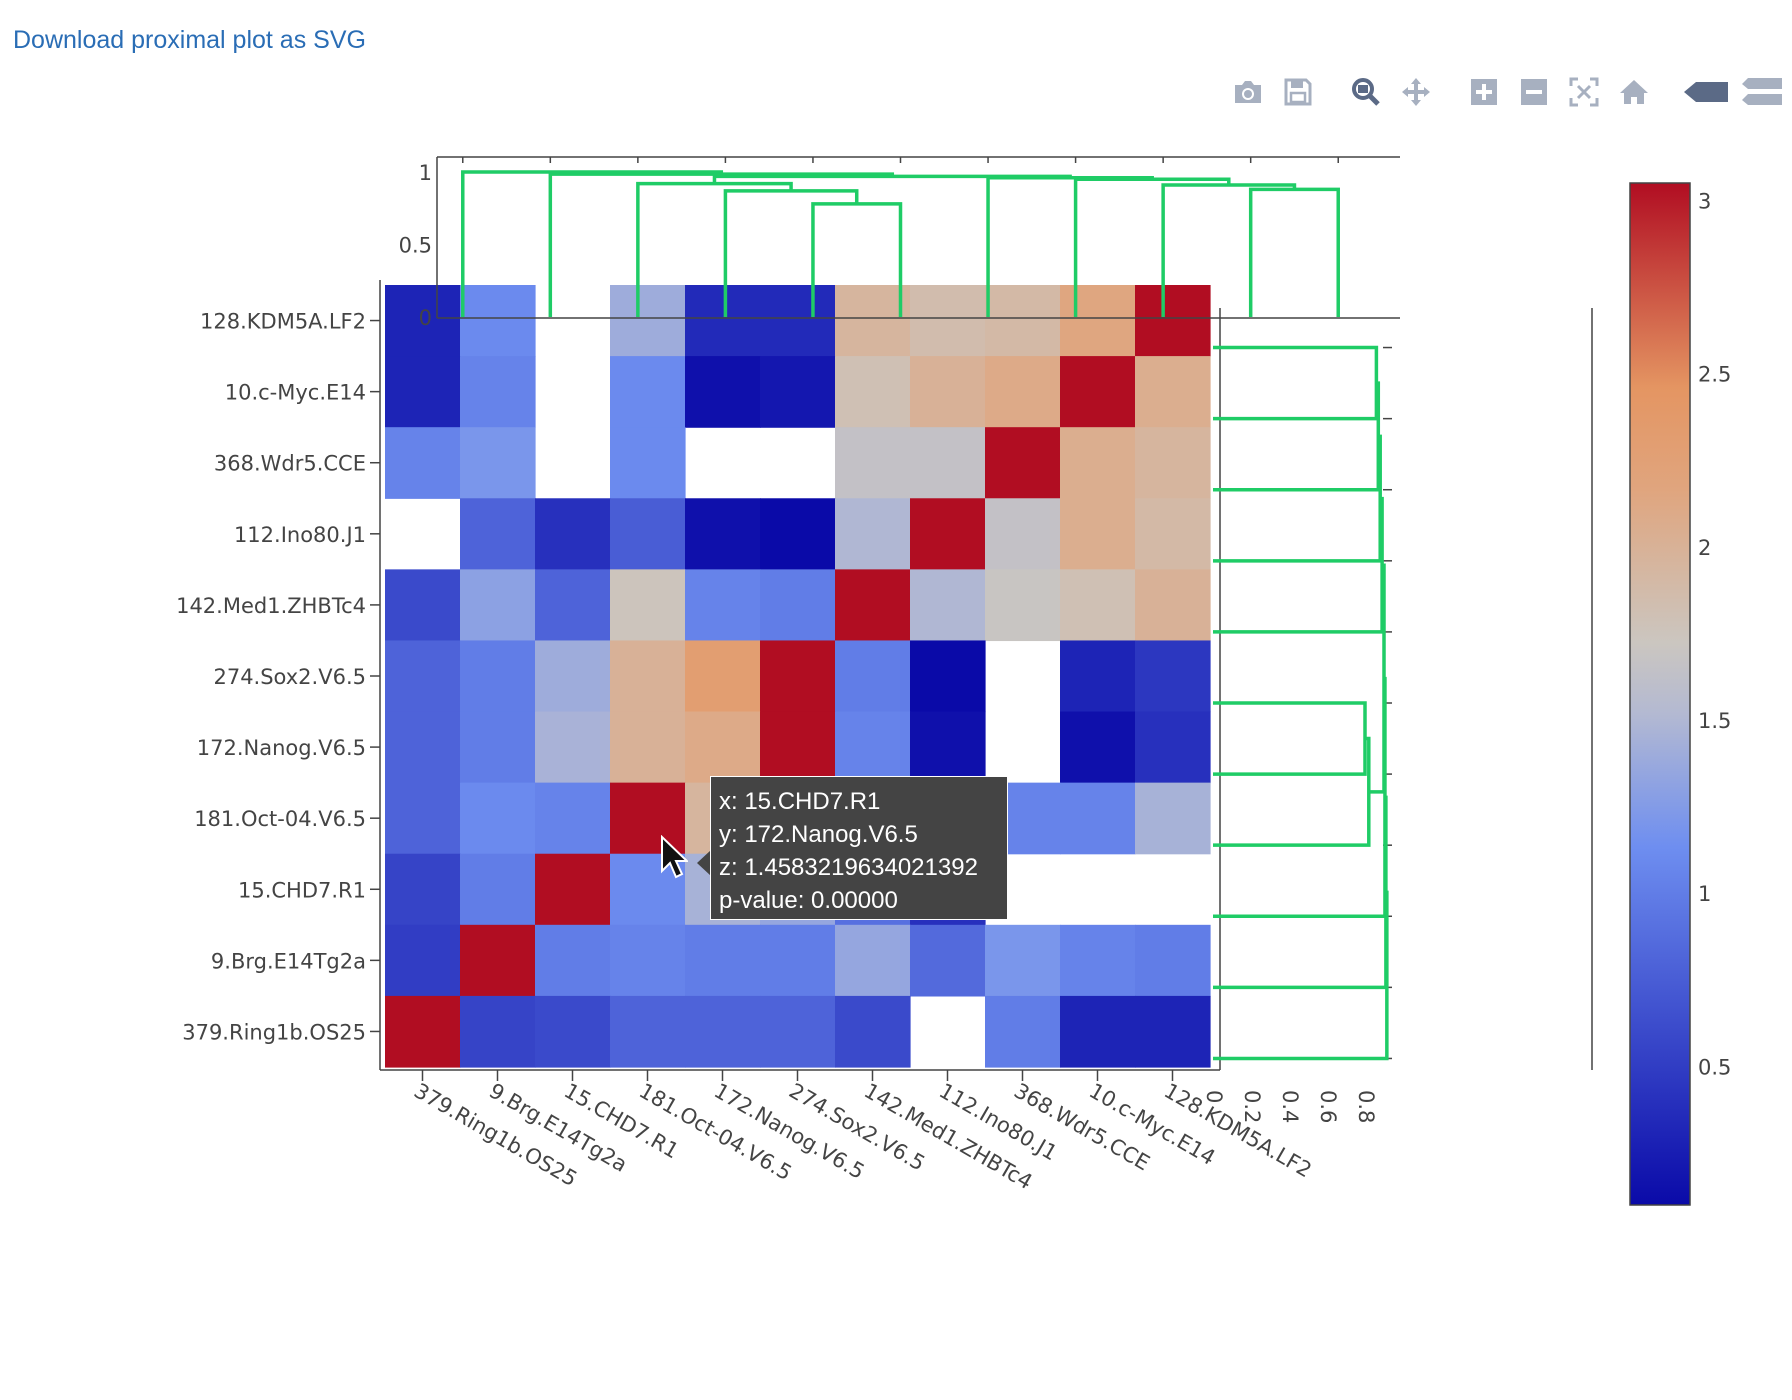 Image resolution: width=1792 pixels, height=1400 pixels. What do you see at coordinates (1397, 715) in the screenshot?
I see `right-dendrogram: 0 0.2 0.4 0.6 0.8` at bounding box center [1397, 715].